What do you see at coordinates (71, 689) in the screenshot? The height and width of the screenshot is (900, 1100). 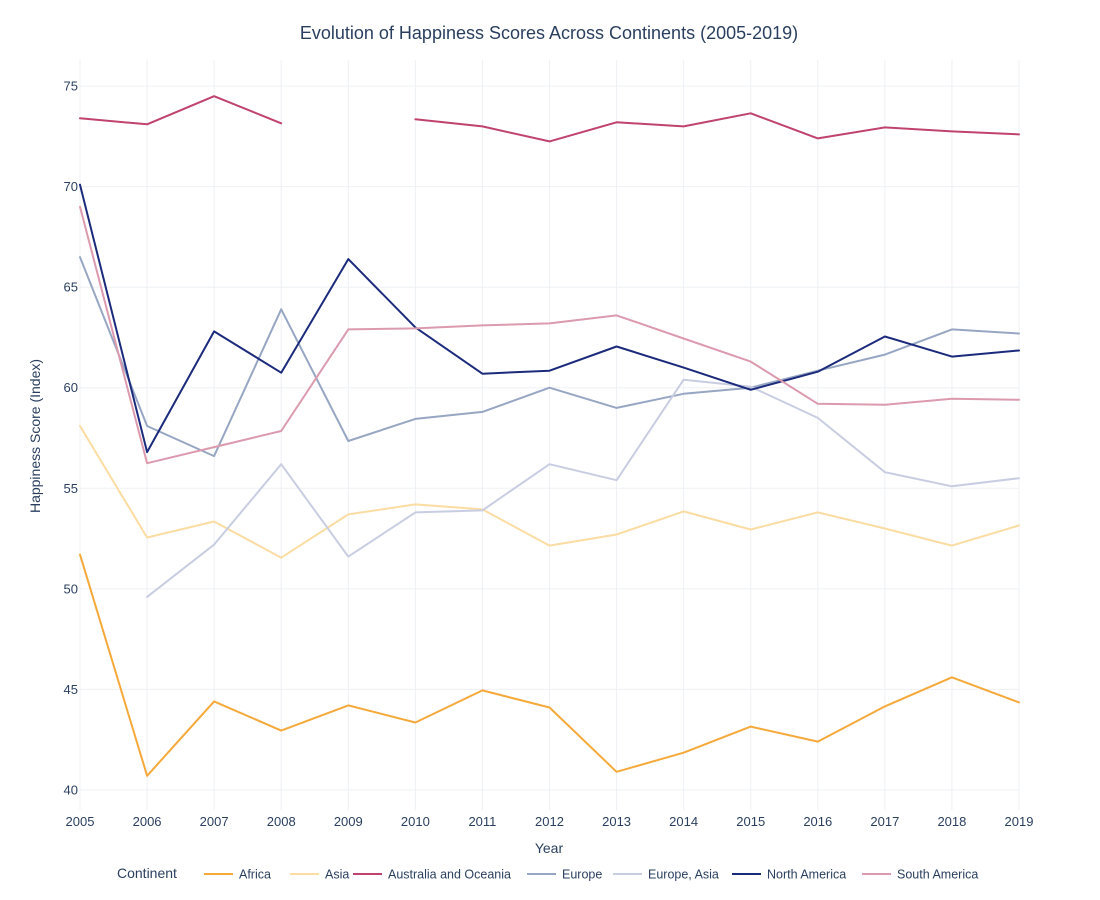 I see `y-tick-label: 45` at bounding box center [71, 689].